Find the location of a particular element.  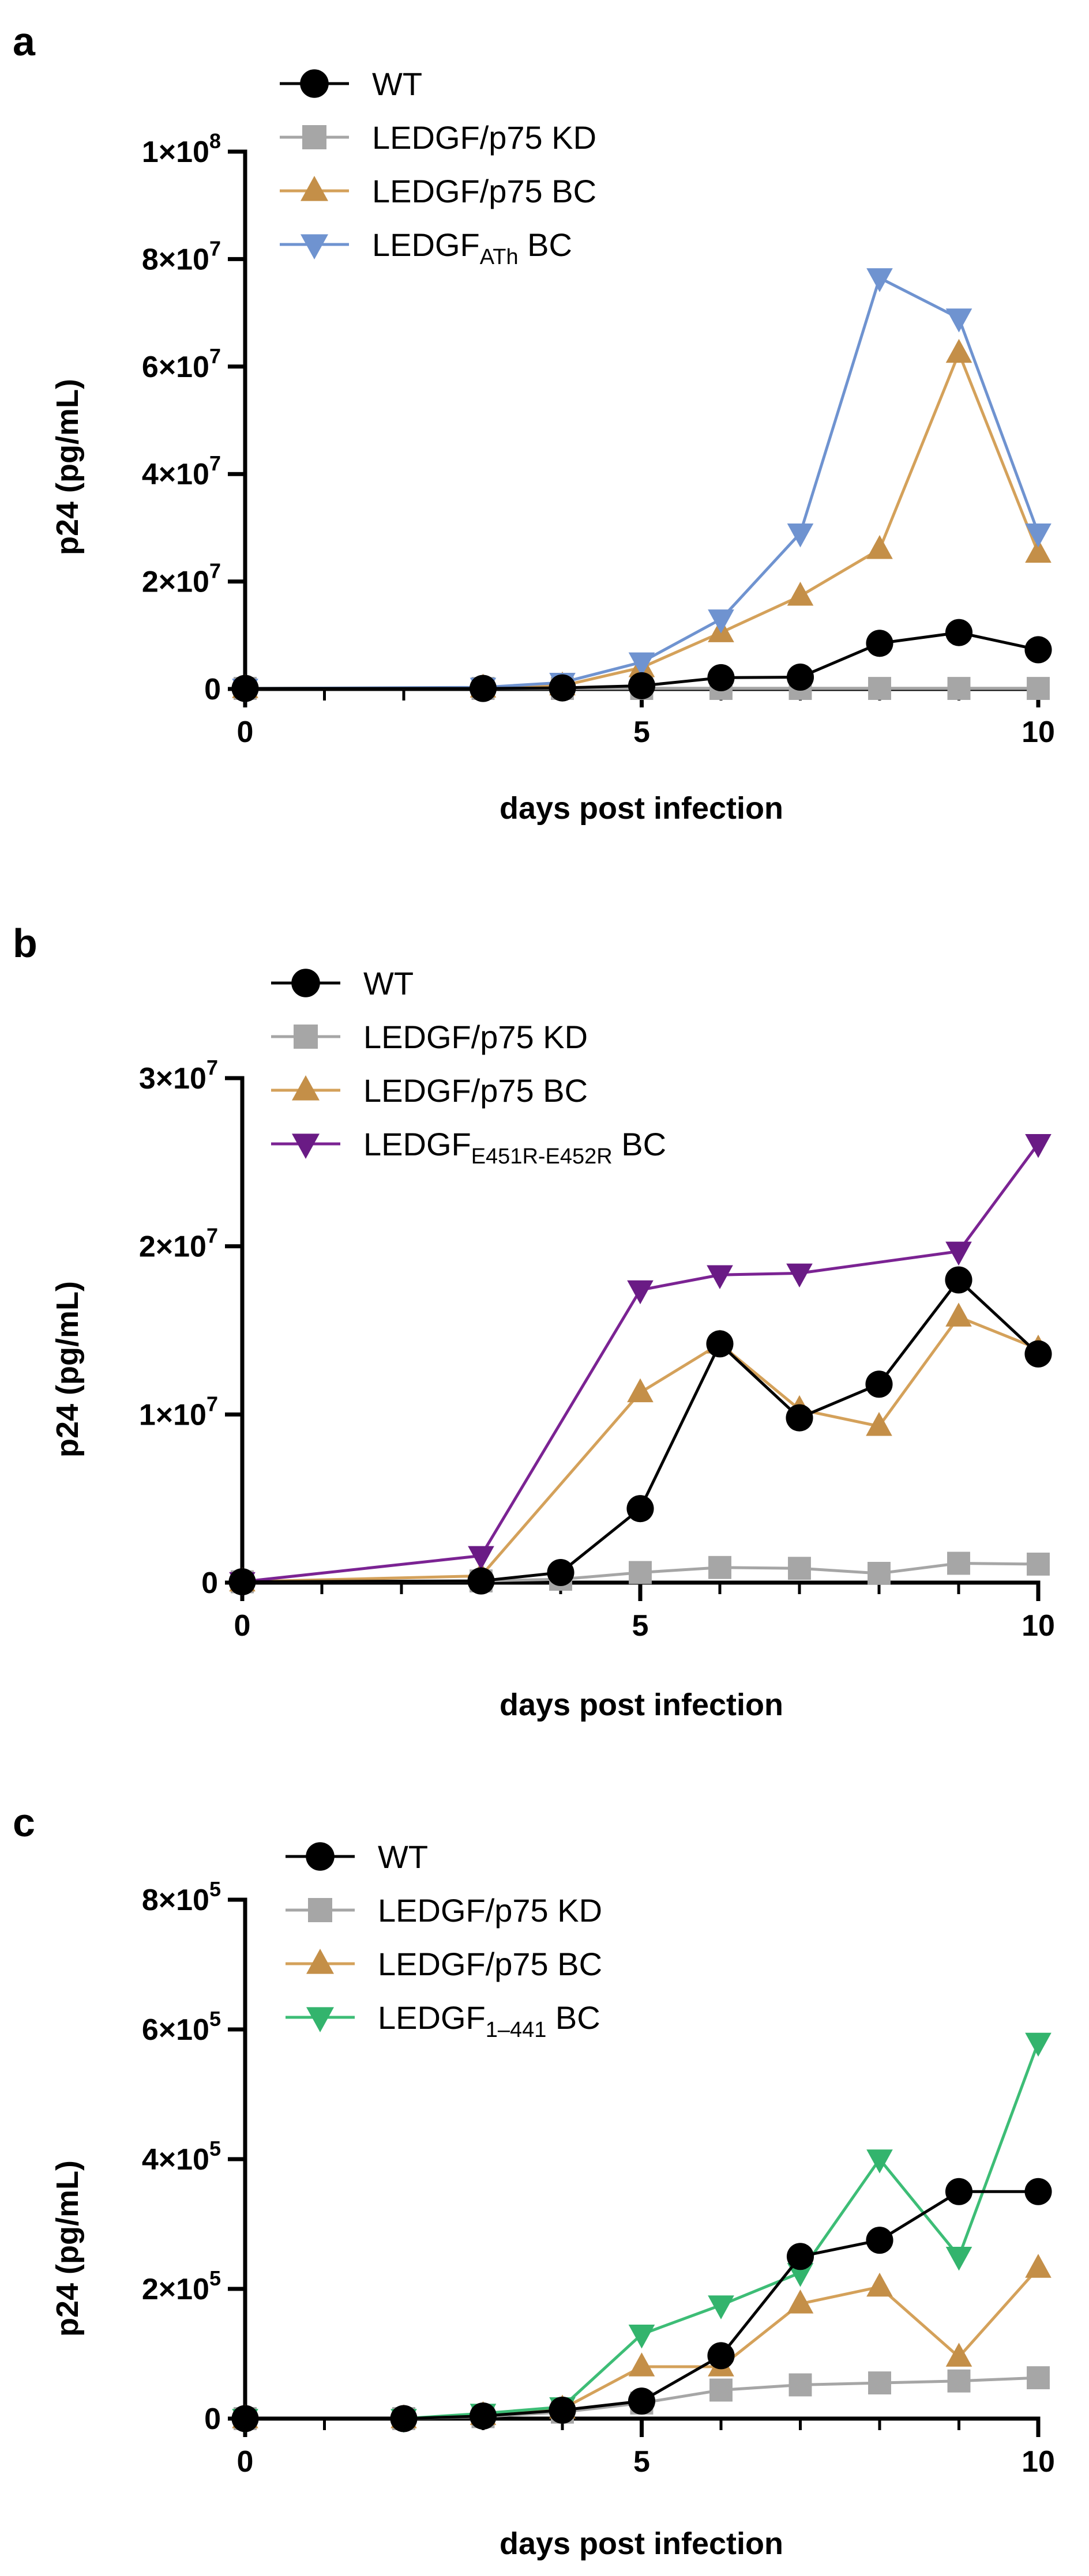

legend-item: LEDGFE451R-E452R BC is located at coordinates (468, 1147).